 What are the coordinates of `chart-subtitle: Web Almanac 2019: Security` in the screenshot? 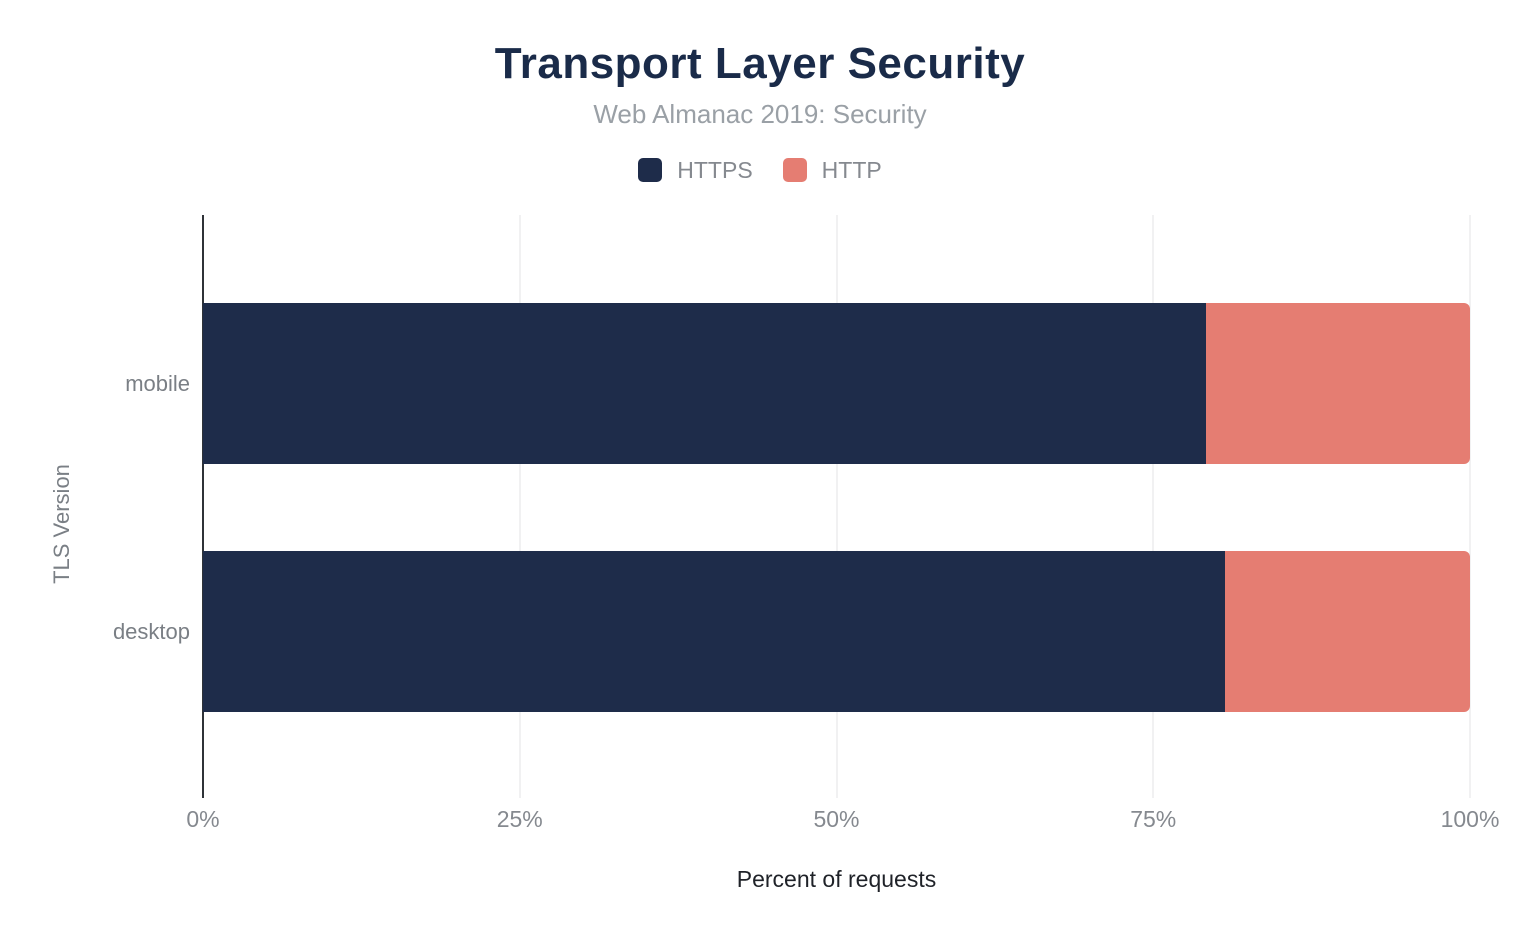 It's located at (760, 114).